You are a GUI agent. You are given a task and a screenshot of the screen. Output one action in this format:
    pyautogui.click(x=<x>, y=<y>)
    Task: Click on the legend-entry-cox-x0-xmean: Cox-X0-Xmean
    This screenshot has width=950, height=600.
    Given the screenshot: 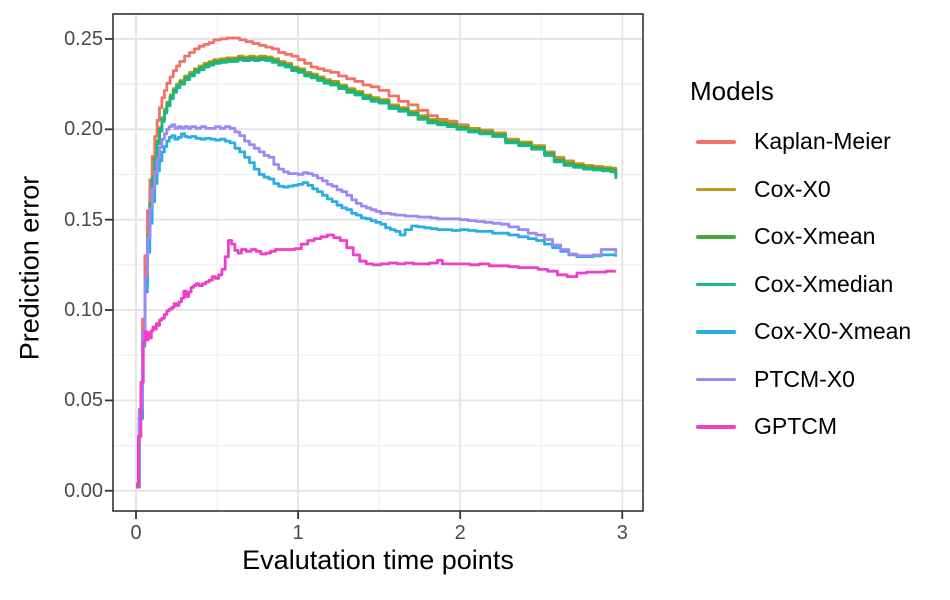 What is the action you would take?
    pyautogui.click(x=817, y=332)
    